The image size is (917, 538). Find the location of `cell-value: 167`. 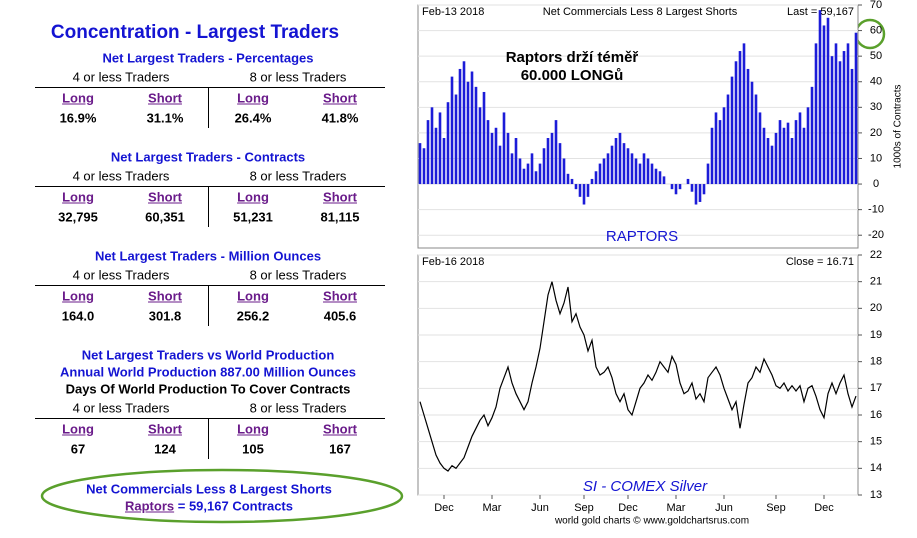

cell-value: 167 is located at coordinates (340, 449).